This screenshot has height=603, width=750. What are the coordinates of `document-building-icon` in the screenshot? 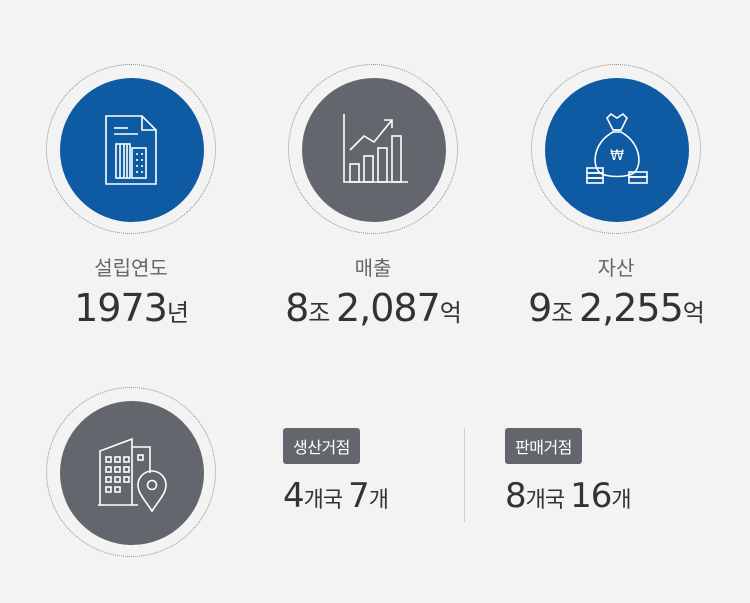 It's located at (131, 150).